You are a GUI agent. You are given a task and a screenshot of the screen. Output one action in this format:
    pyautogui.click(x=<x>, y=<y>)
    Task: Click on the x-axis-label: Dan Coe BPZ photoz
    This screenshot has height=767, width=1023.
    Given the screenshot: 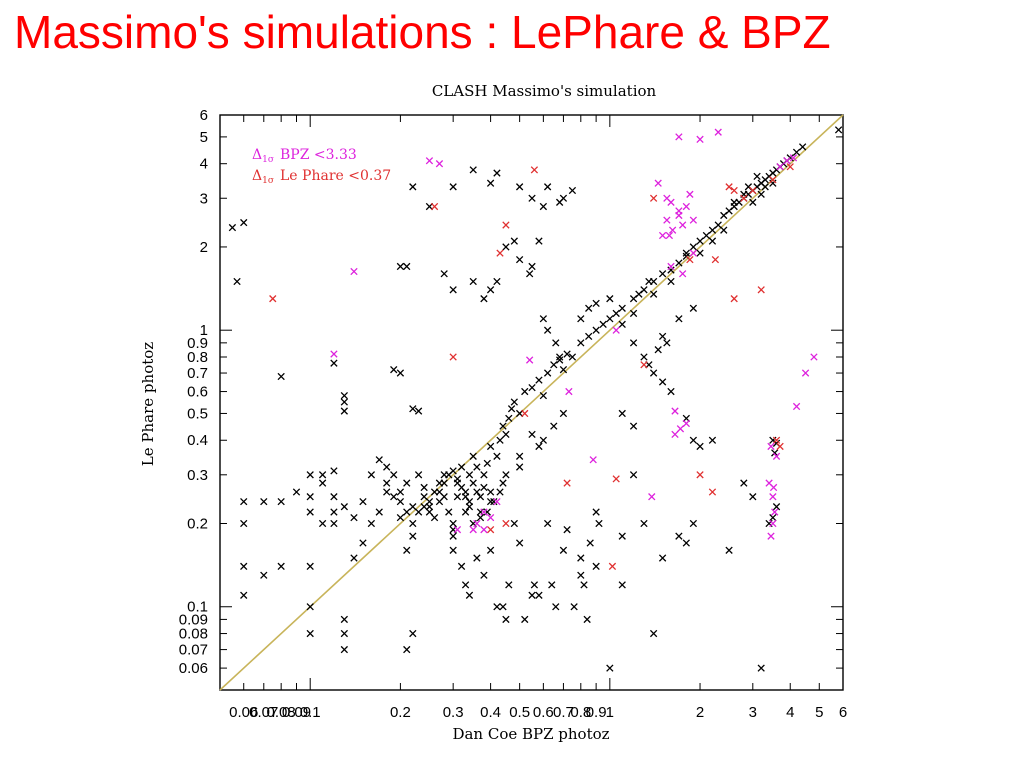 What is the action you would take?
    pyautogui.click(x=530, y=734)
    